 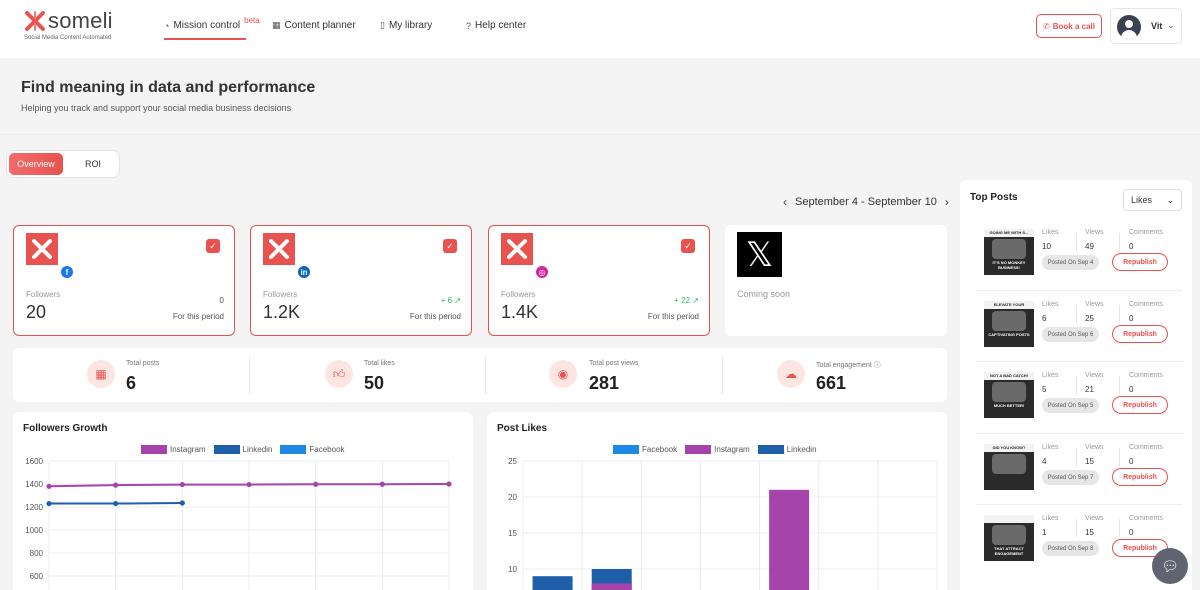 I want to click on likes-value: 5, so click(x=1044, y=389).